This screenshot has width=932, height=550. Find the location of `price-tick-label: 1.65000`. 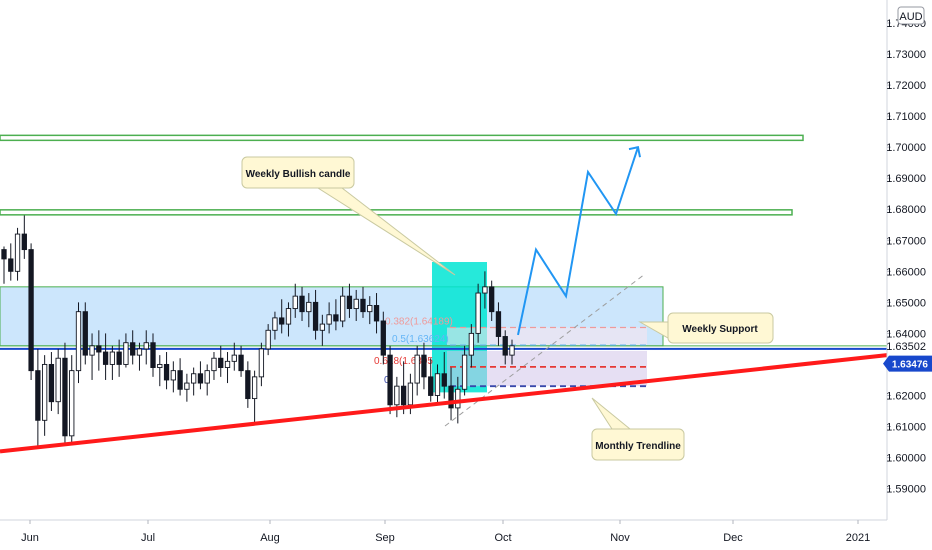

price-tick-label: 1.65000 is located at coordinates (906, 303).